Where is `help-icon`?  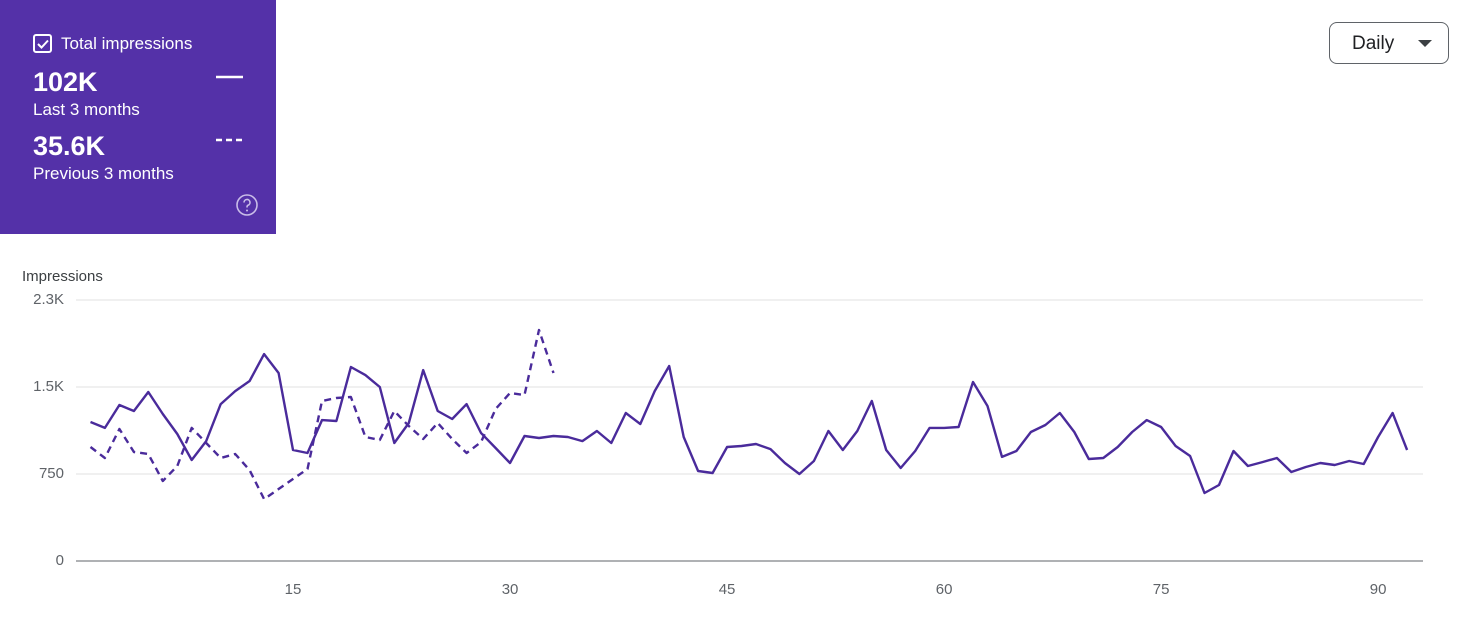 help-icon is located at coordinates (247, 205).